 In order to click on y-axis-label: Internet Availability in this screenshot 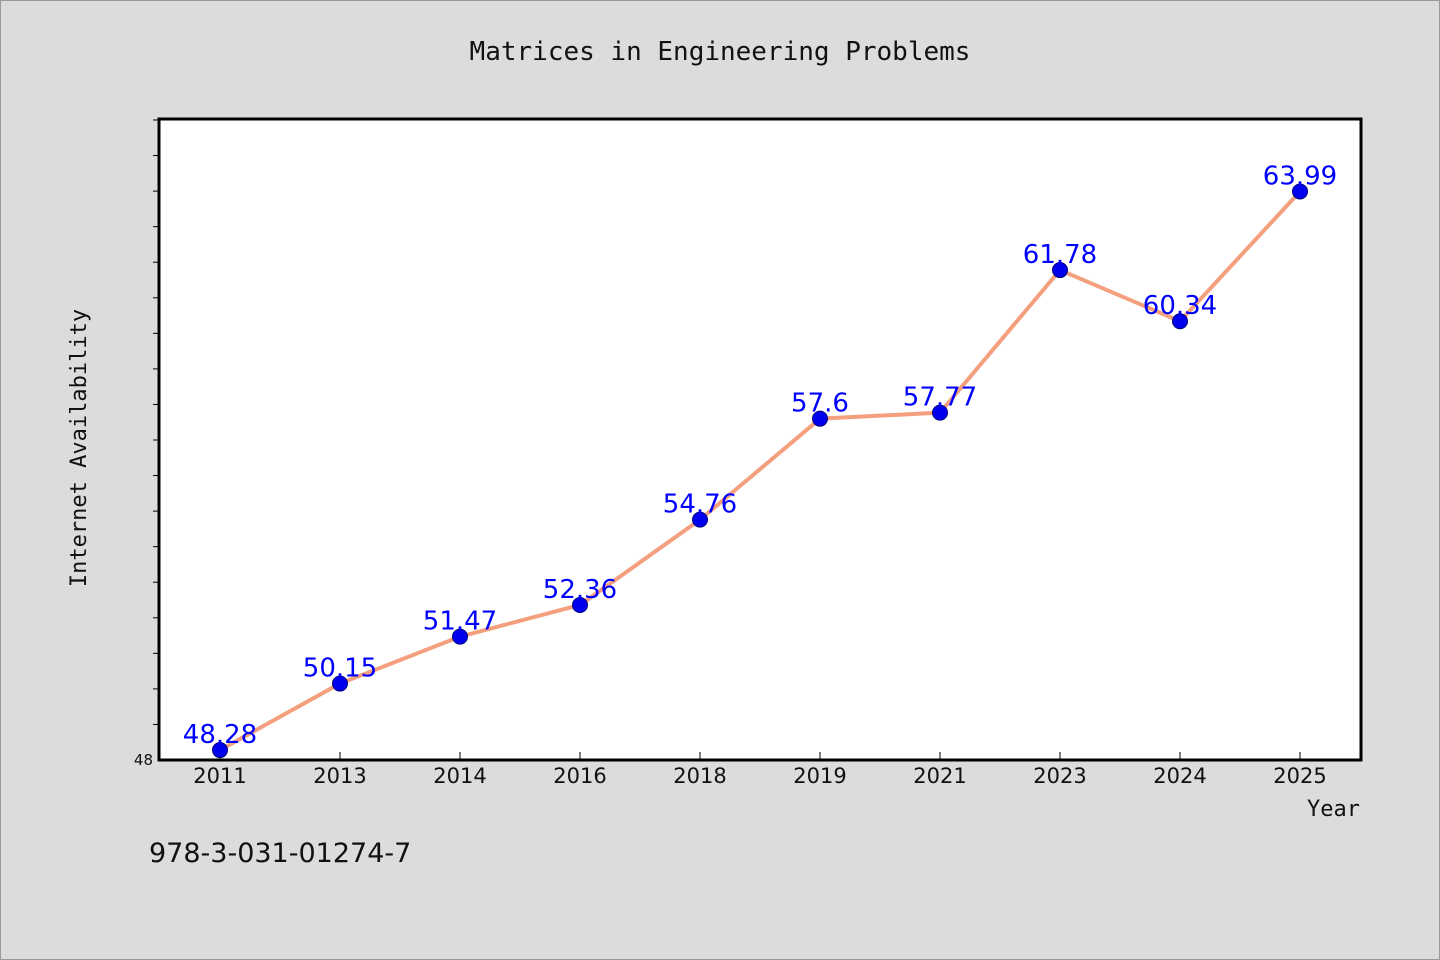, I will do `click(79, 448)`.